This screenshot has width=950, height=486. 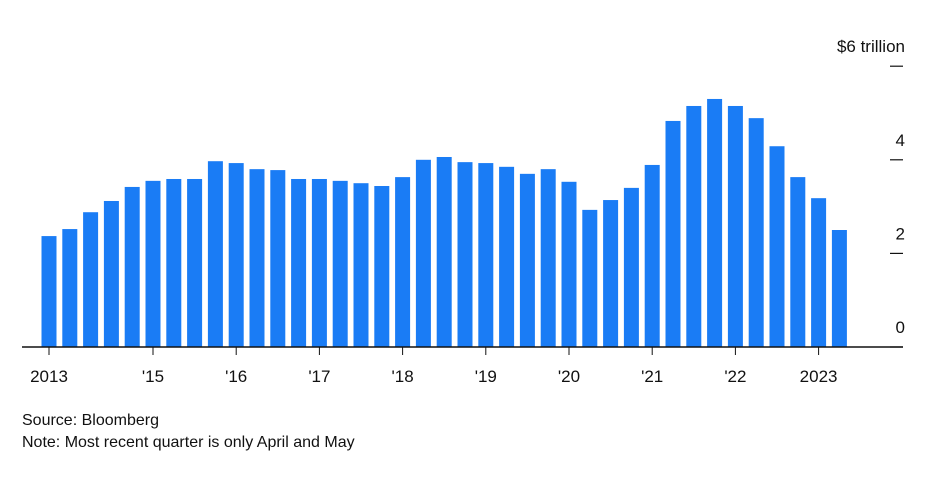 What do you see at coordinates (900, 140) in the screenshot?
I see `y-tick-label: 4` at bounding box center [900, 140].